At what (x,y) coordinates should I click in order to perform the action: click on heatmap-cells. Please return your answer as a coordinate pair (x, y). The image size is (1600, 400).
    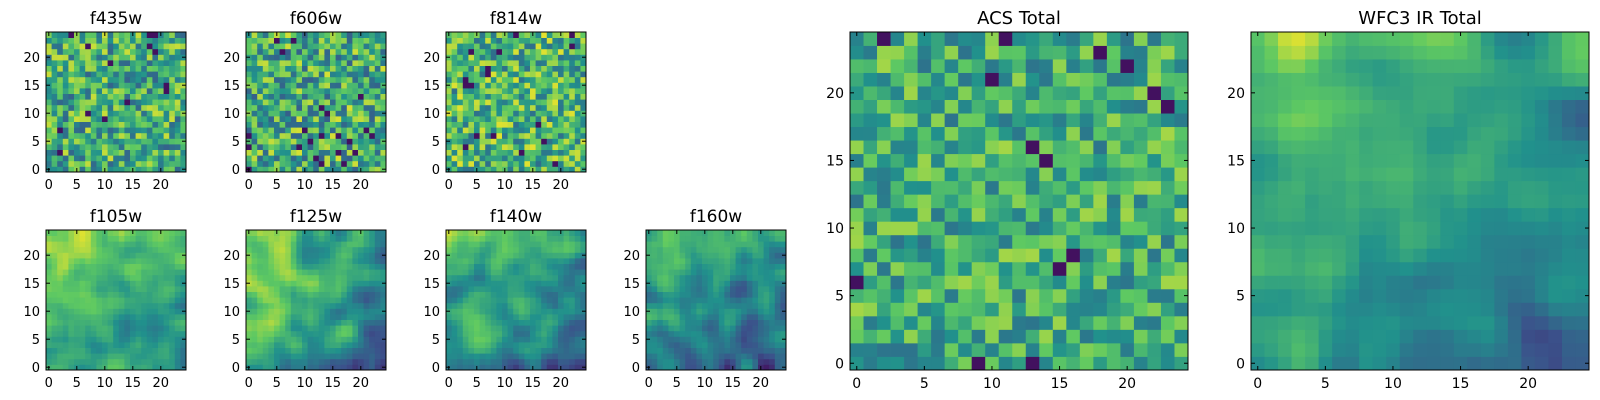
    Looking at the image, I should click on (316, 102).